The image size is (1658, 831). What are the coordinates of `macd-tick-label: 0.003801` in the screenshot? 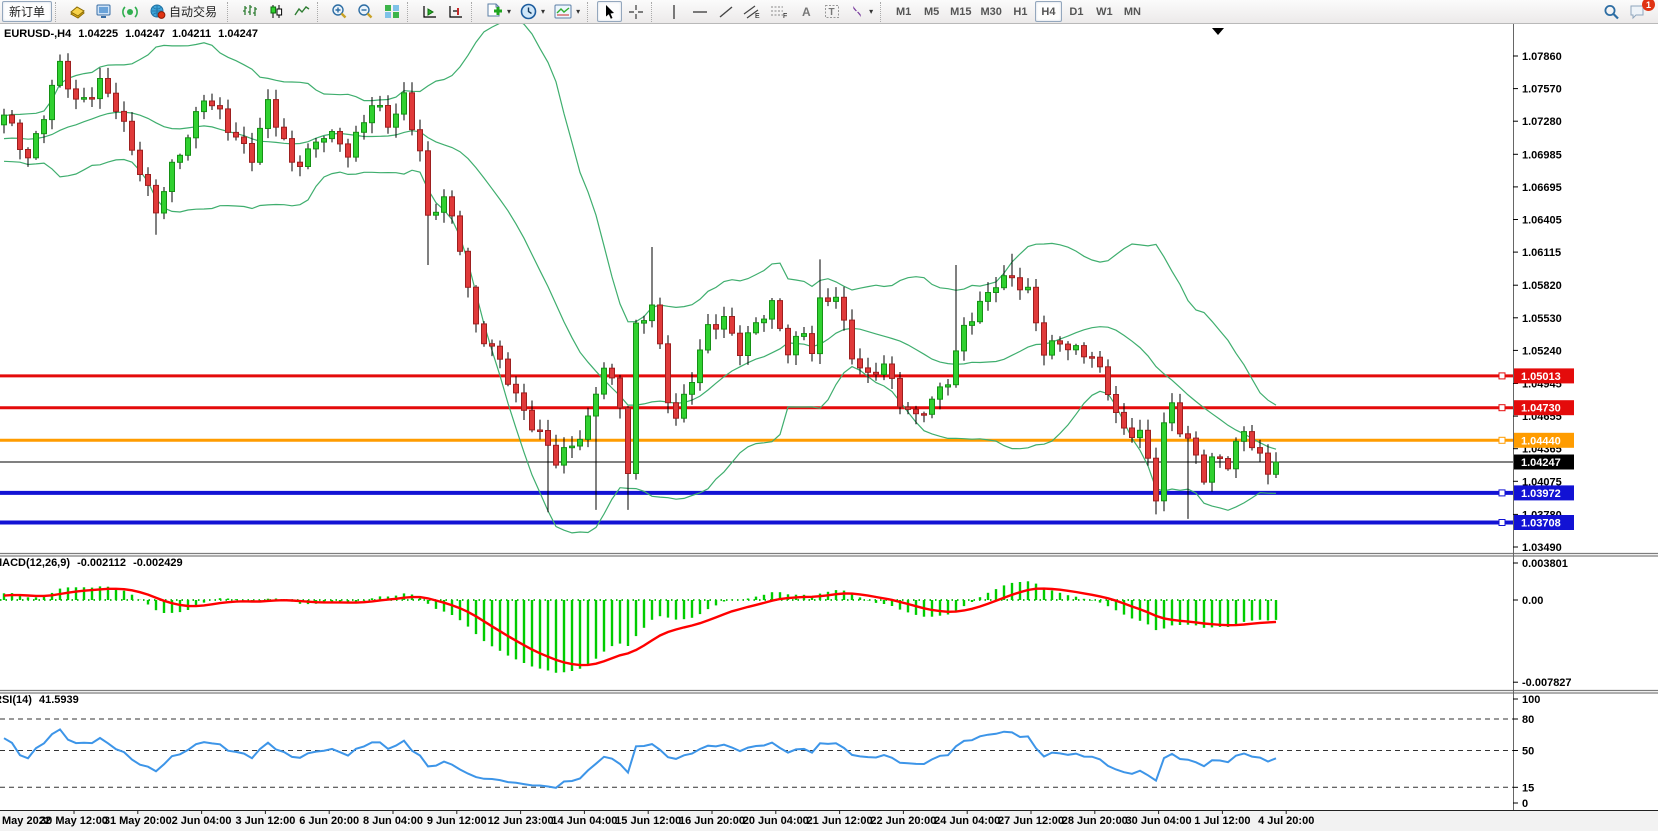 It's located at (1545, 564).